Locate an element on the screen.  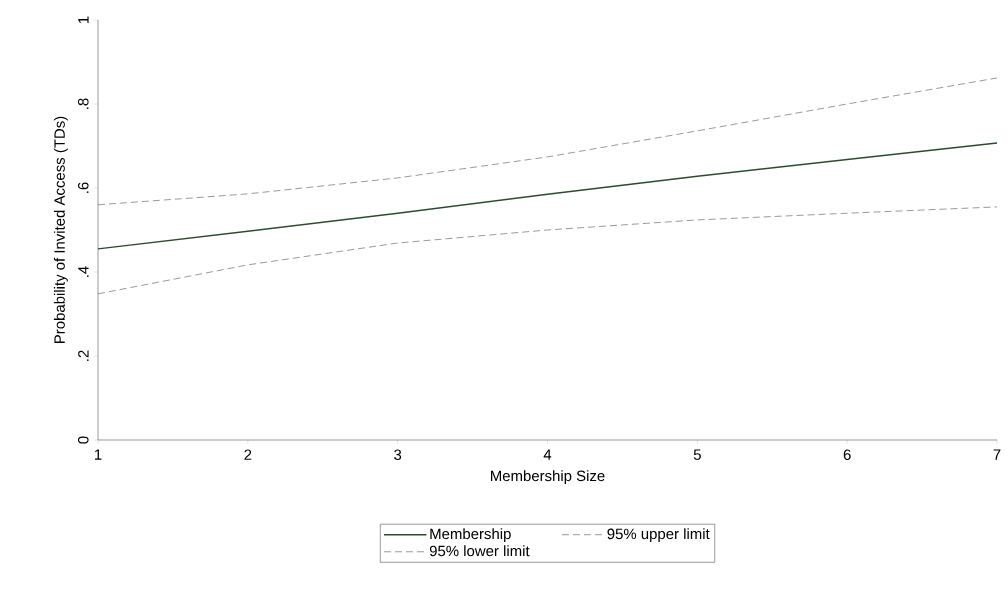
y-tick-label: 1 is located at coordinates (83, 20).